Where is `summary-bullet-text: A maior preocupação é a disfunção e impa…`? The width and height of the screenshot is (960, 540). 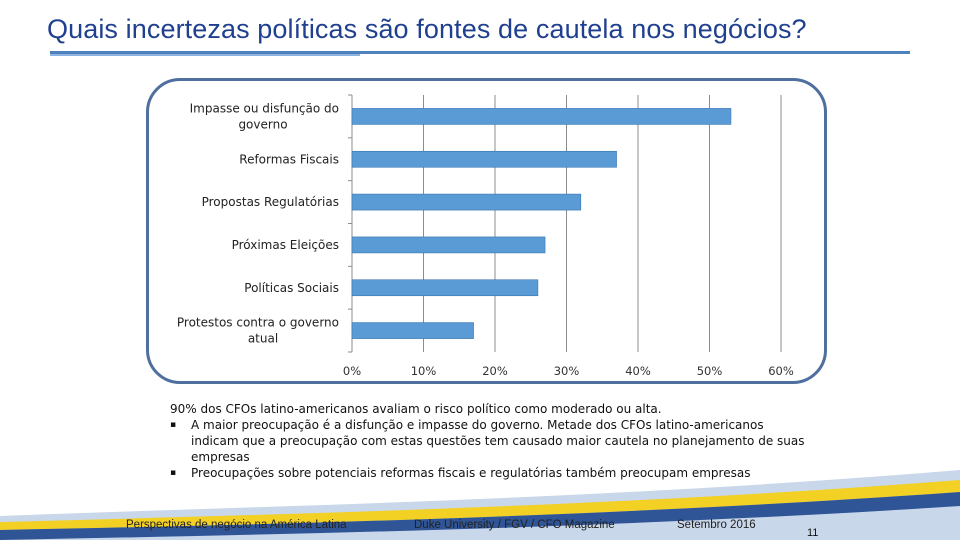 summary-bullet-text: A maior preocupação é a disfunção e impa… is located at coordinates (498, 441).